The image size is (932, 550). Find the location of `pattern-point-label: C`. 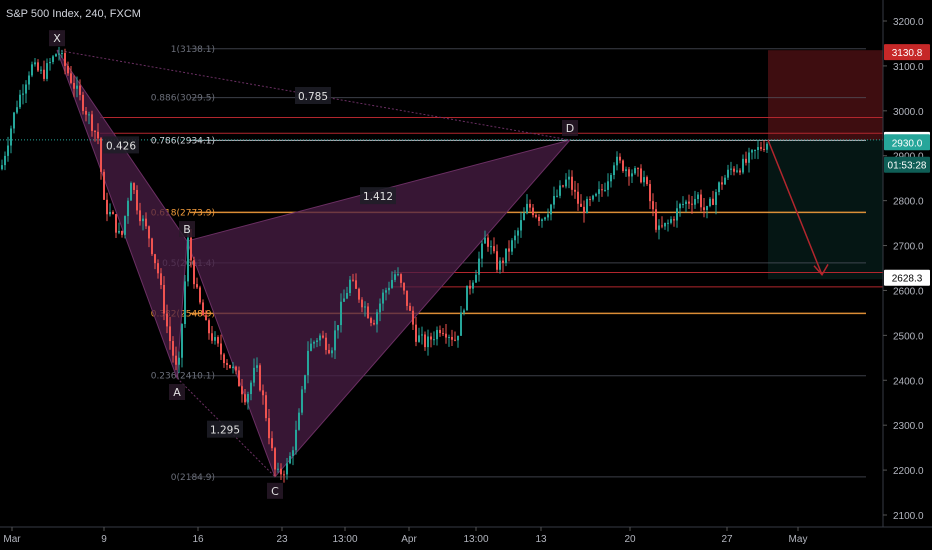

pattern-point-label: C is located at coordinates (275, 491).